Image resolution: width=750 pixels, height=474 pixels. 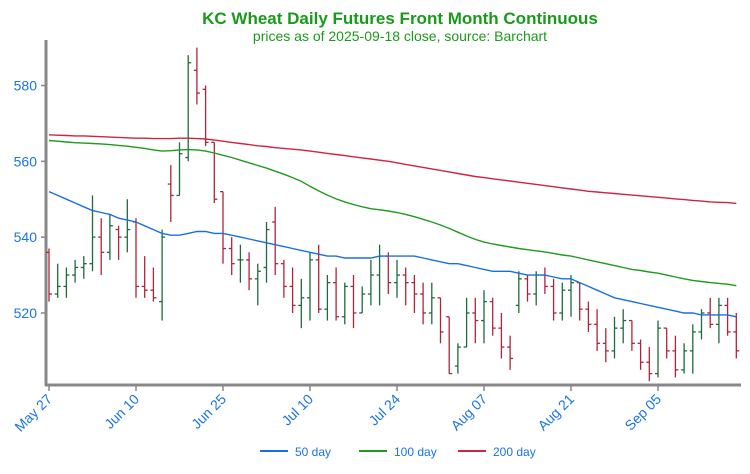 What do you see at coordinates (33, 413) in the screenshot?
I see `x-tick-label: May 27` at bounding box center [33, 413].